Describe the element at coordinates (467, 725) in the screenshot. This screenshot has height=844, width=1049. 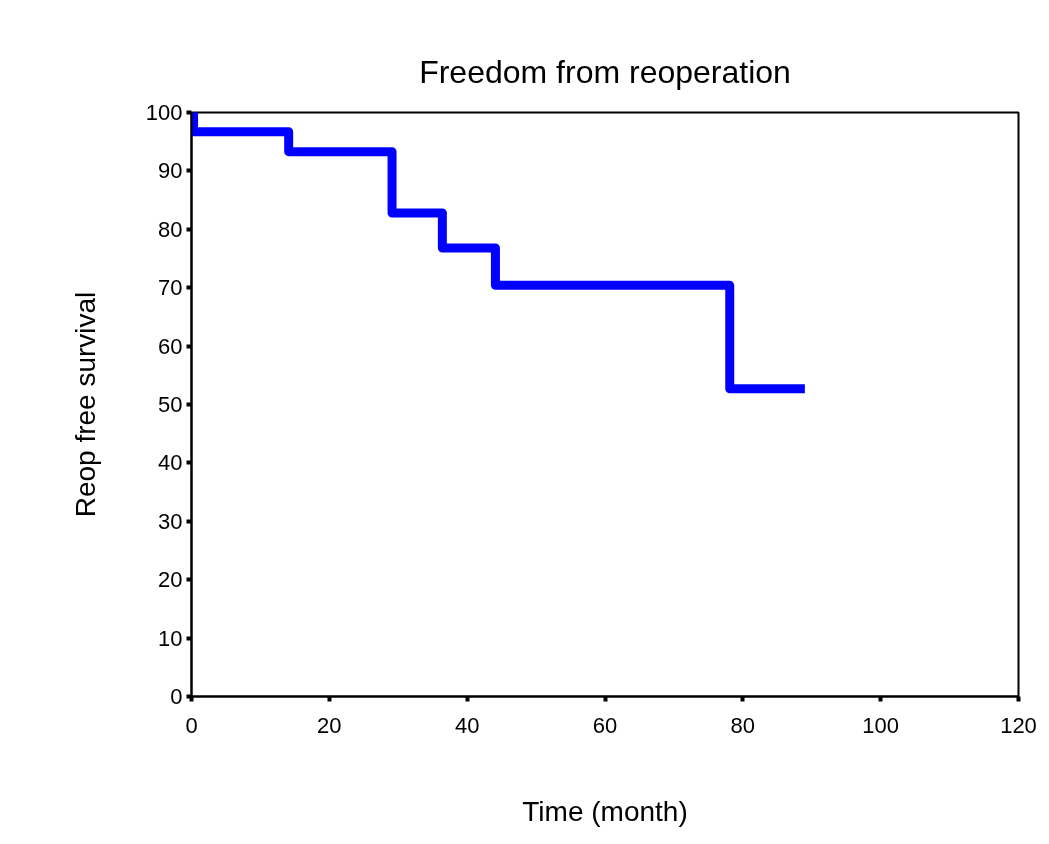
I see `x-tick-label: 40` at that location.